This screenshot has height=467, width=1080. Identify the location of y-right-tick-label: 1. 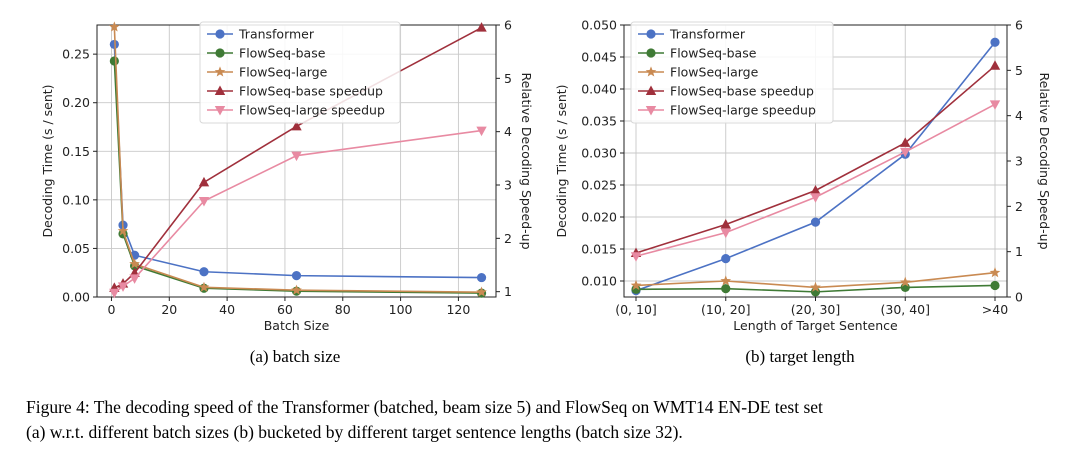
(508, 291).